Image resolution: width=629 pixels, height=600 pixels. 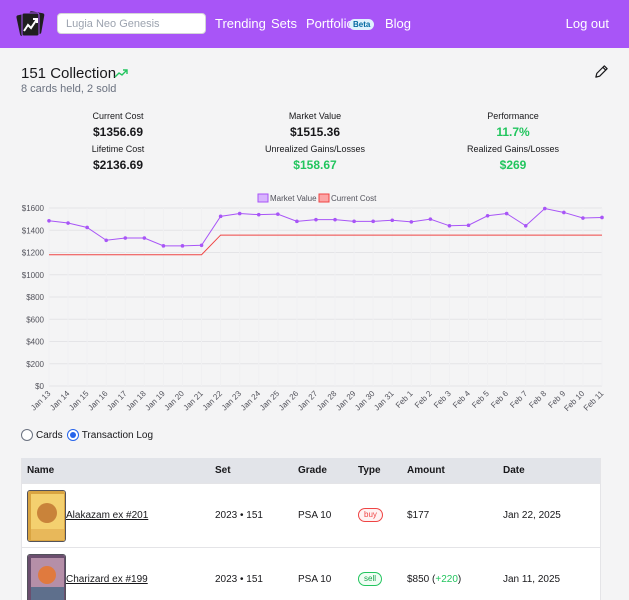 I want to click on page-title: 151 Collection, so click(x=69, y=73).